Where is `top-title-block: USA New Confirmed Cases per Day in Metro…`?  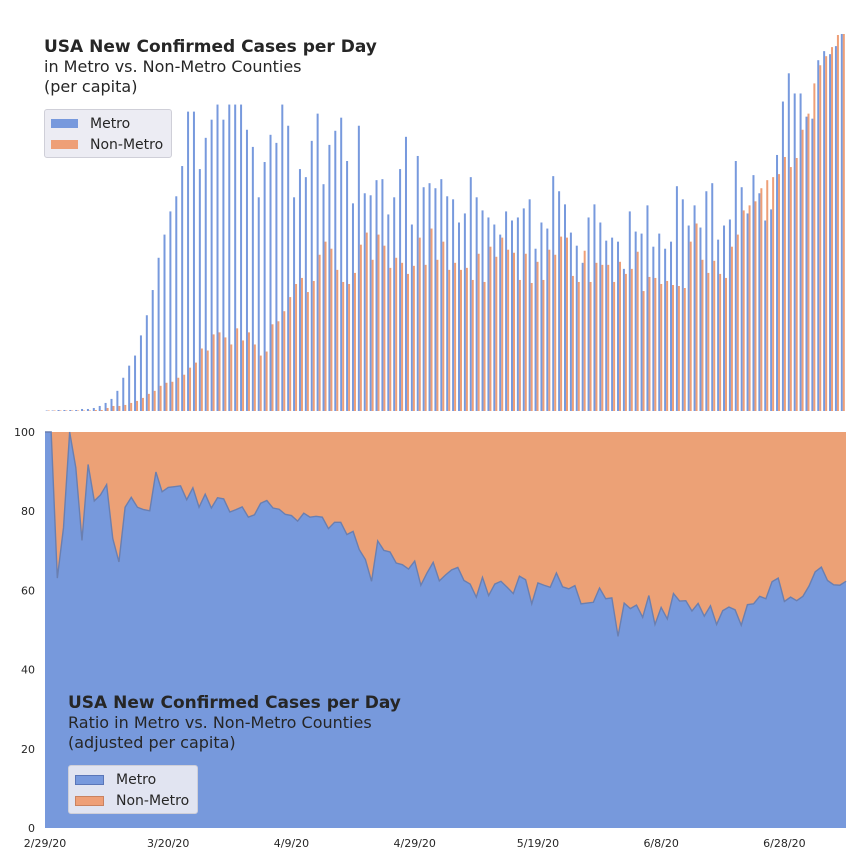
top-title-block: USA New Confirmed Cases per Day in Metro… is located at coordinates (210, 66).